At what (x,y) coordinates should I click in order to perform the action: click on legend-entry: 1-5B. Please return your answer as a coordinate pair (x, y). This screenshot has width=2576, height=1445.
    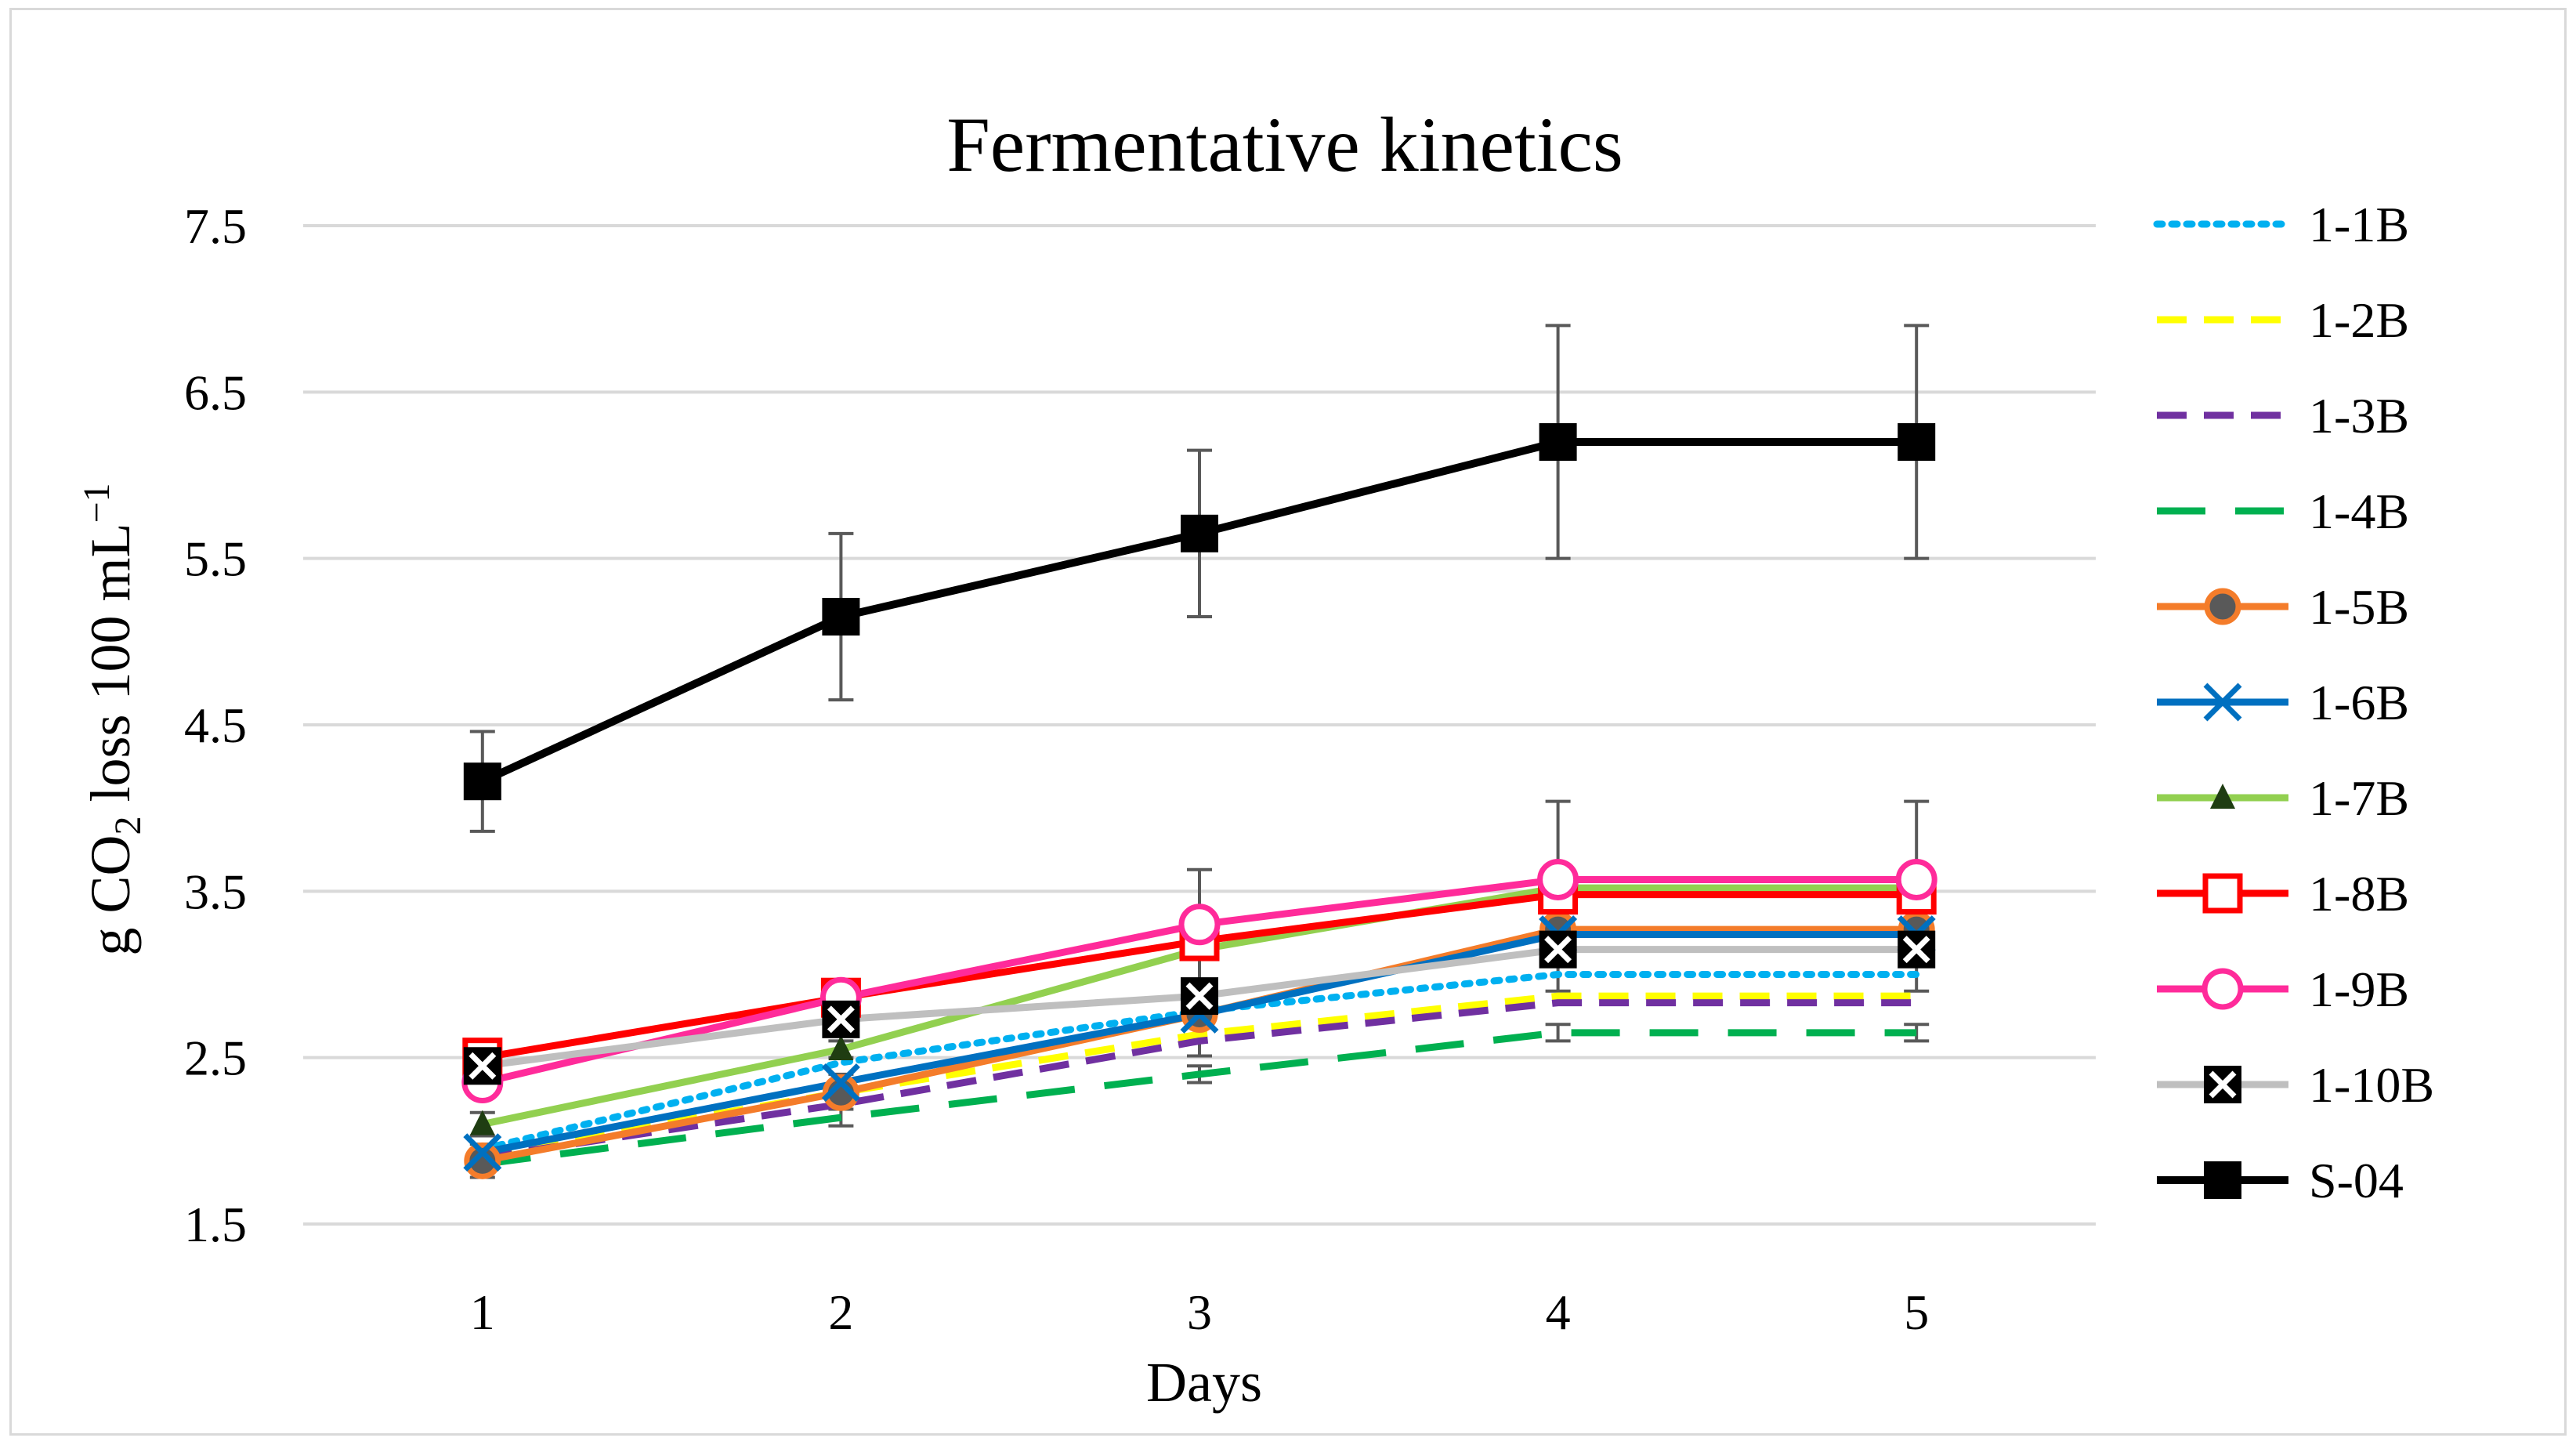
    Looking at the image, I should click on (2283, 607).